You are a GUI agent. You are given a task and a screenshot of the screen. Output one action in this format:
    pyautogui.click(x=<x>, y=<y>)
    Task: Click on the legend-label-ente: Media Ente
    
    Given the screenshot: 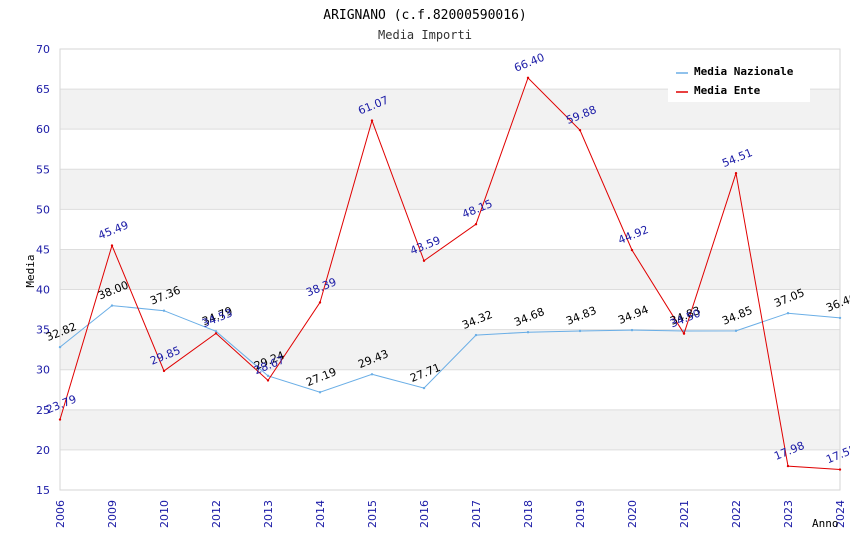 What is the action you would take?
    pyautogui.click(x=727, y=90)
    